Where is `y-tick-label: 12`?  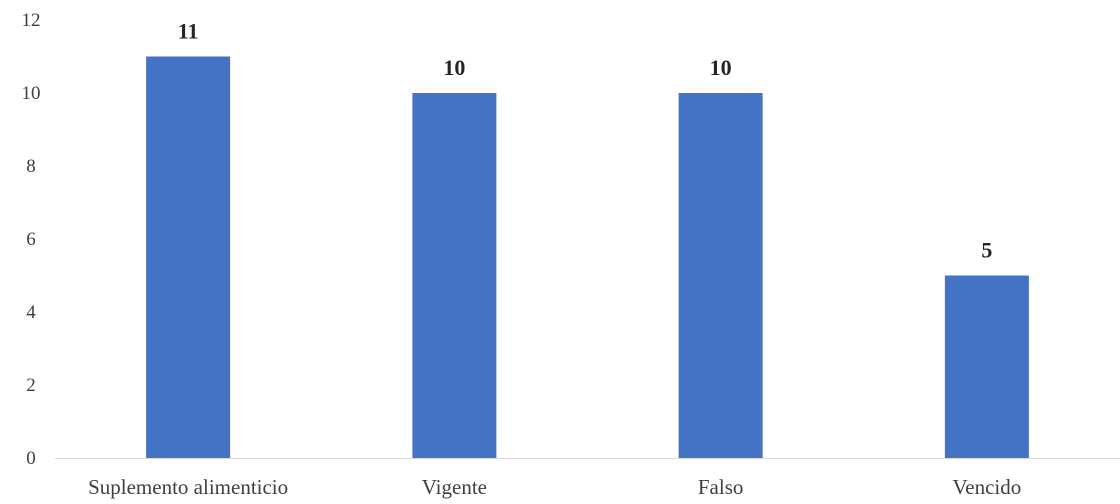 y-tick-label: 12 is located at coordinates (31, 20).